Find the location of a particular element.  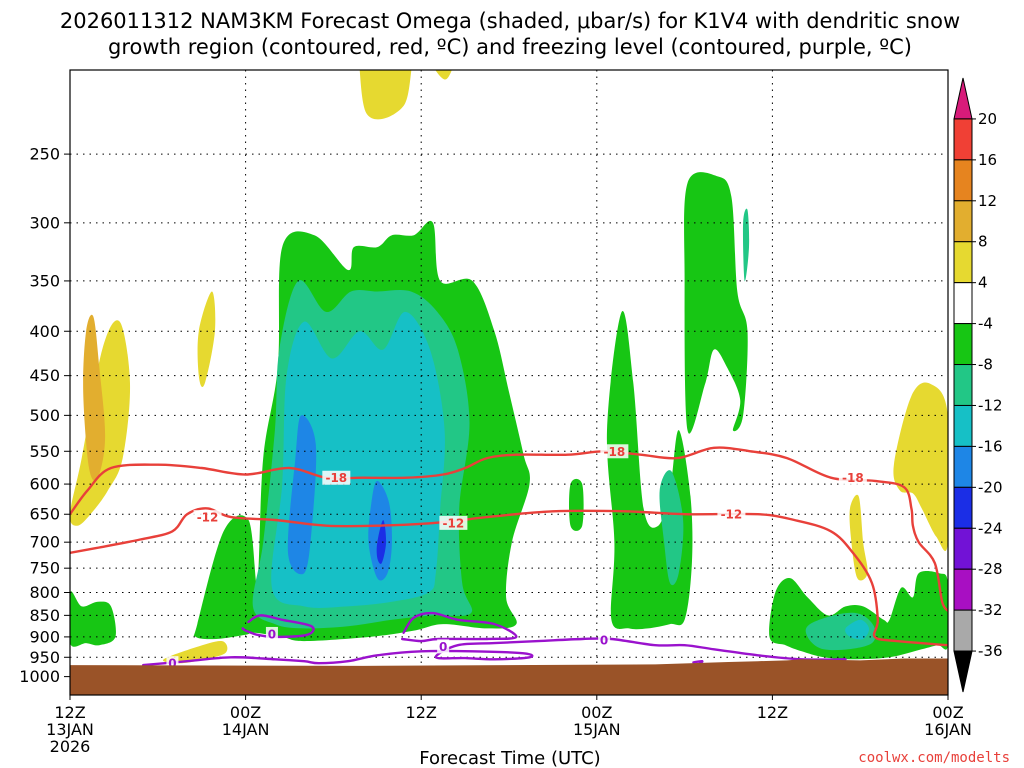

colorbar-label-8: -16 is located at coordinates (990, 446).